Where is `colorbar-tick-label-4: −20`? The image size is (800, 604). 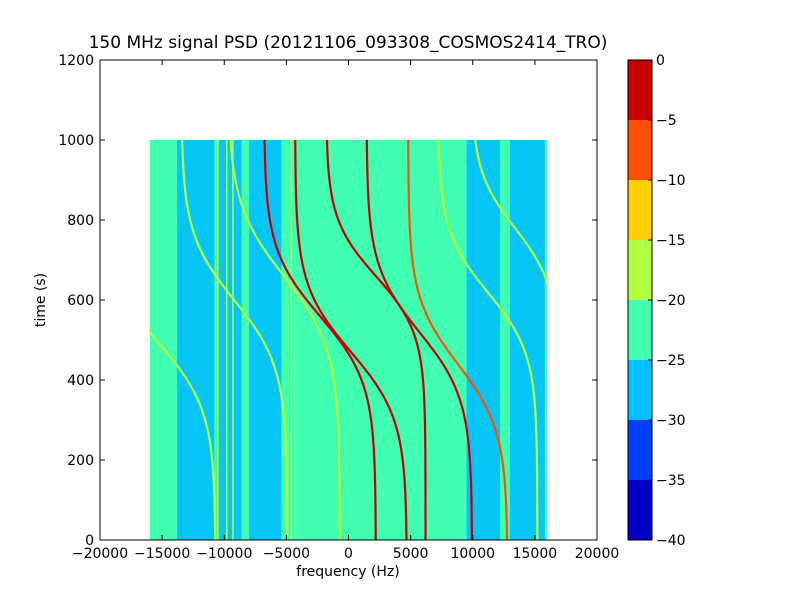 colorbar-tick-label-4: −20 is located at coordinates (671, 301).